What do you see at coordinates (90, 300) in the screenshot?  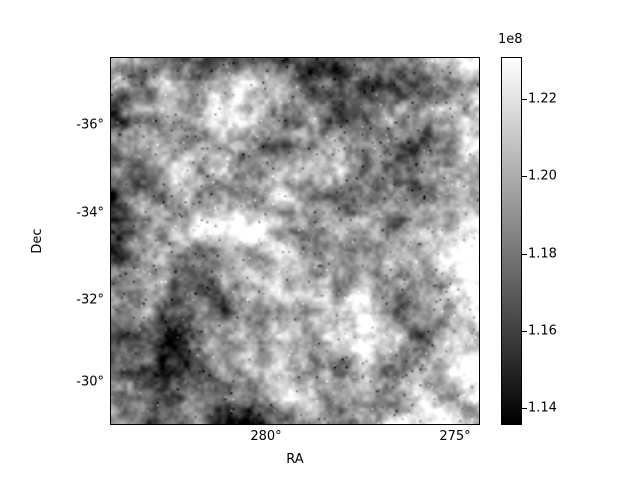 I see `y-tick-label: -32°` at bounding box center [90, 300].